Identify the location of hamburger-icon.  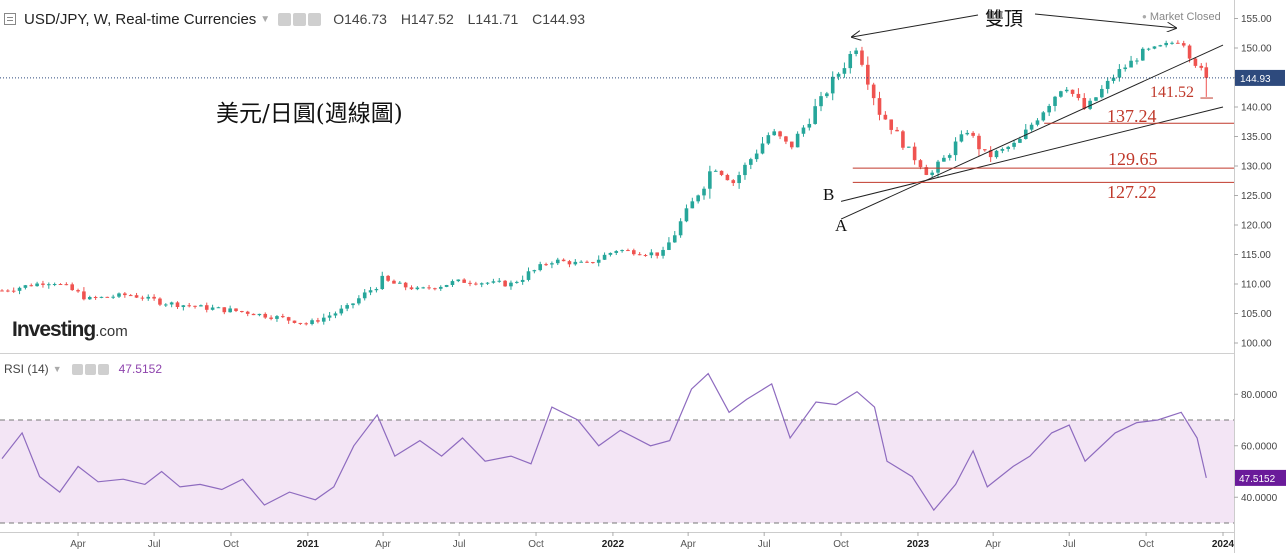
(10, 19).